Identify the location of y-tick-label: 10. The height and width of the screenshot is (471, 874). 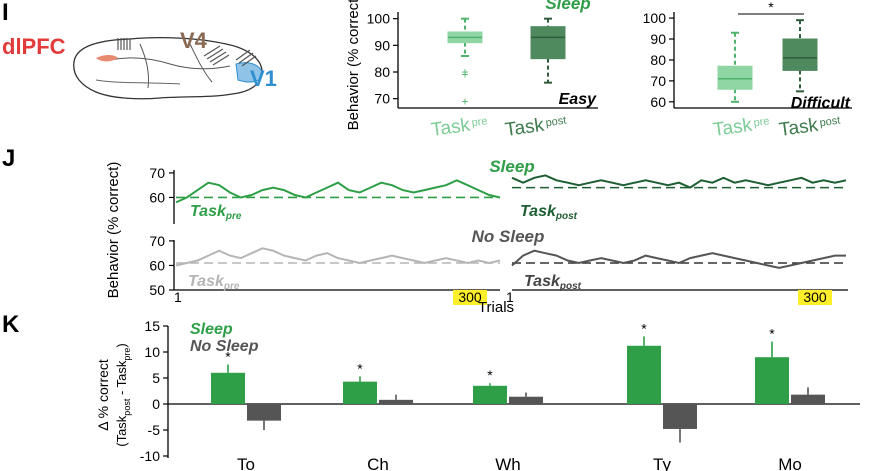
(152, 352).